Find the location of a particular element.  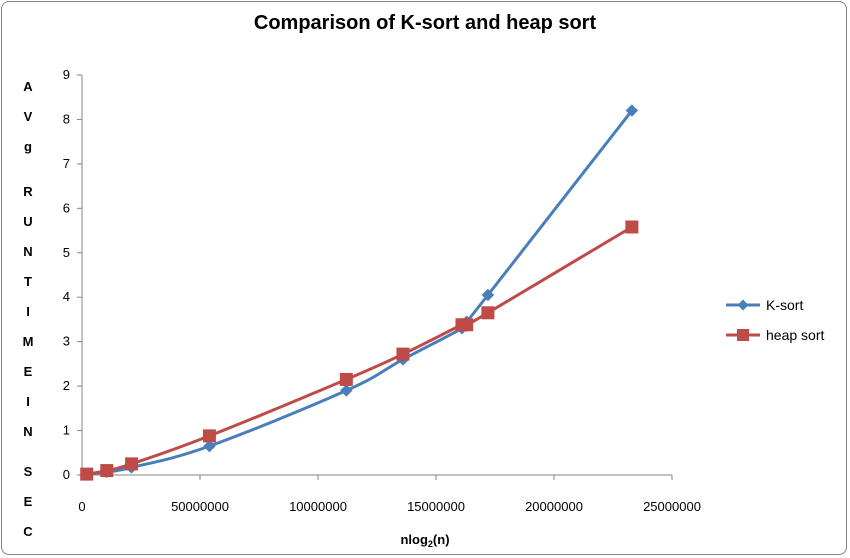

y-tick-label: 8 is located at coordinates (66, 118).